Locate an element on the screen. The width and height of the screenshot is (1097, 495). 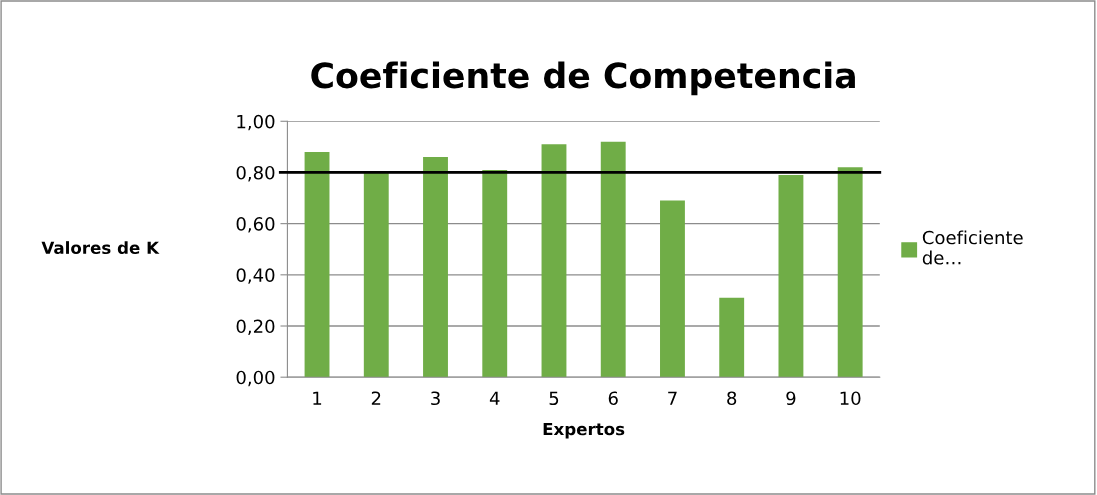
x-tick-label: 10 is located at coordinates (850, 398).